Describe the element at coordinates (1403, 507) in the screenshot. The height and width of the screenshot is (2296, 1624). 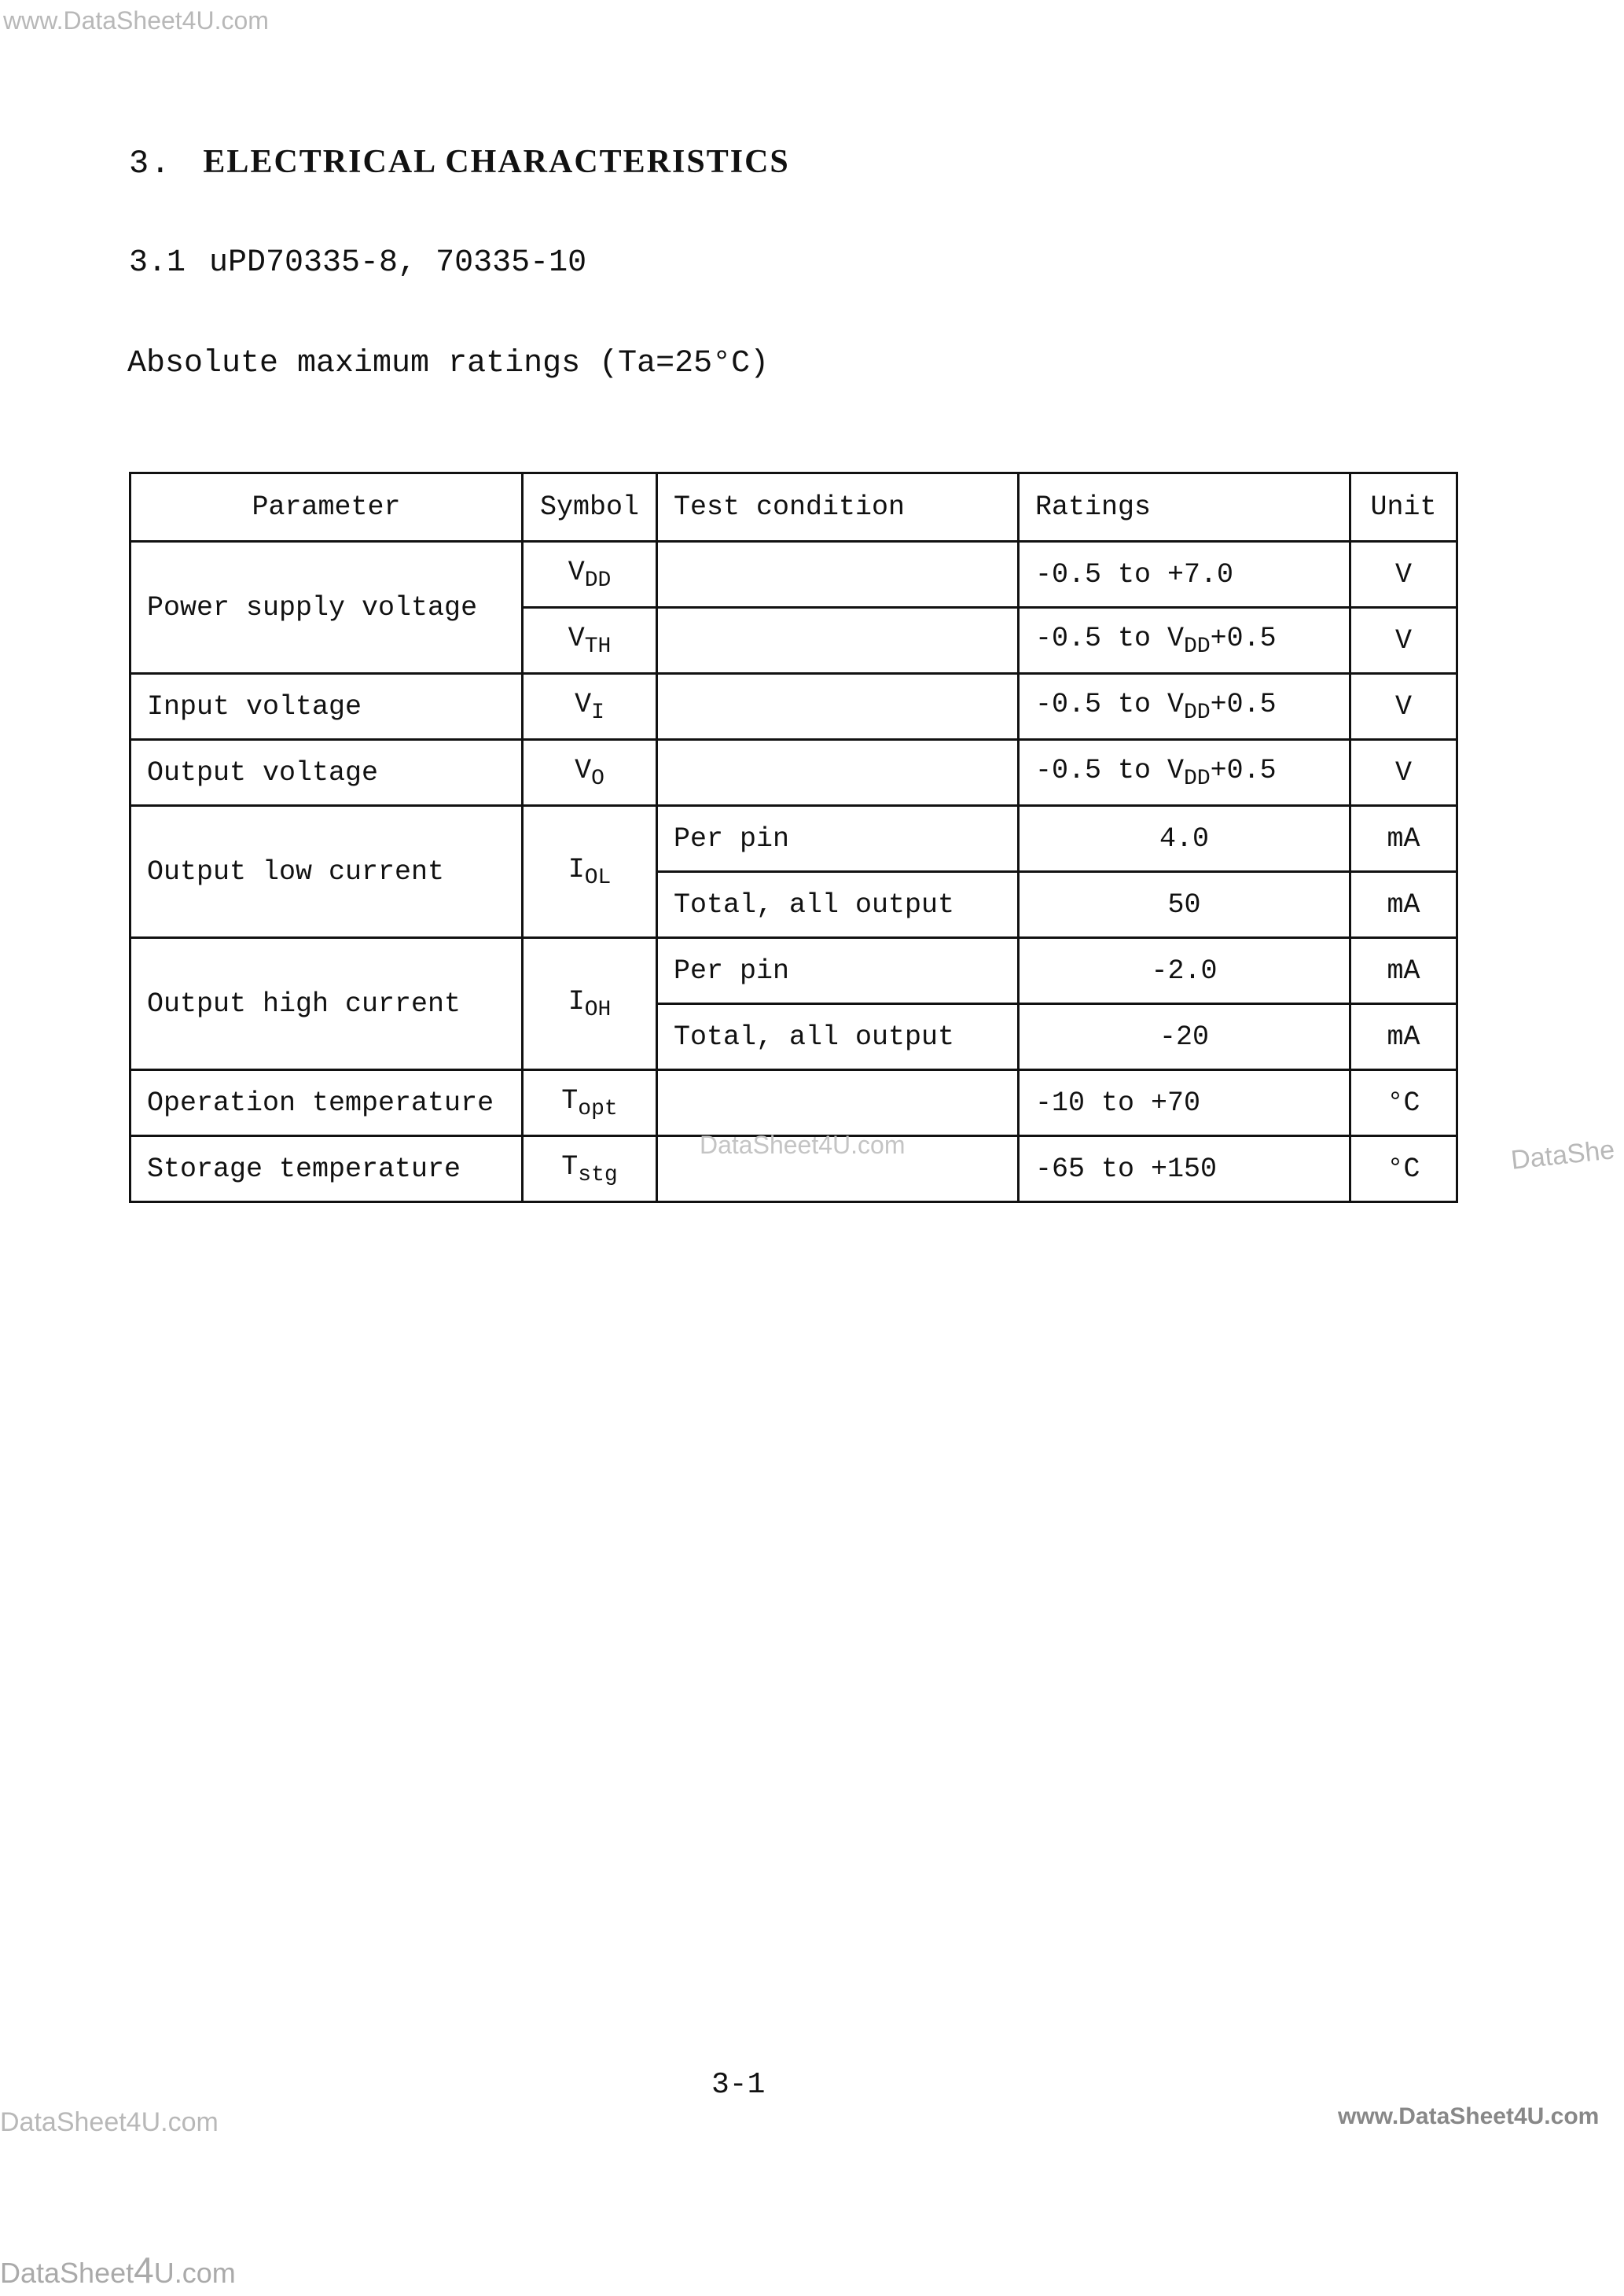
I see `header-unit: Unit` at that location.